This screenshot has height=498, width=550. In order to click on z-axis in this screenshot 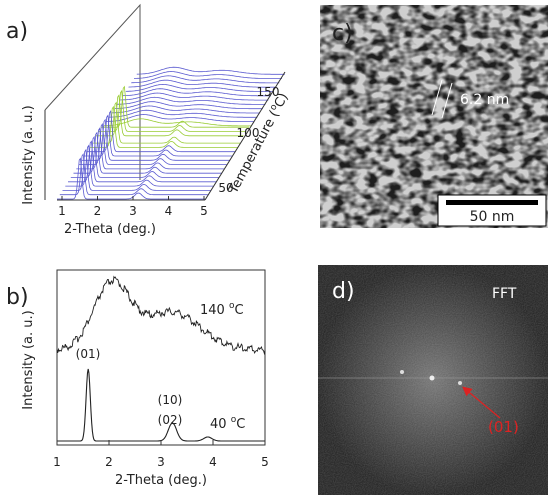, I will do `click(245, 136)`.